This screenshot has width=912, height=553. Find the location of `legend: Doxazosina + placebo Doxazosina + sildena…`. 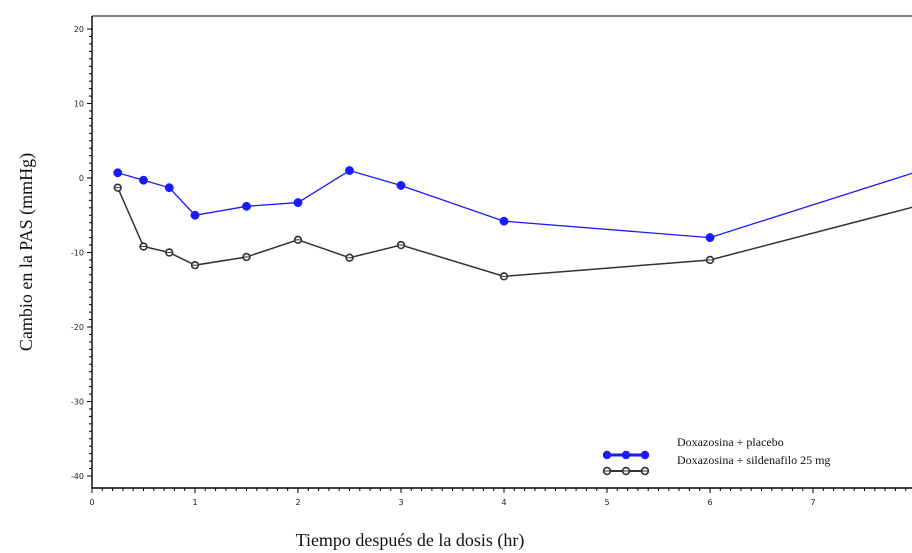

legend: Doxazosina + placebo Doxazosina + sildena… is located at coordinates (716, 455).